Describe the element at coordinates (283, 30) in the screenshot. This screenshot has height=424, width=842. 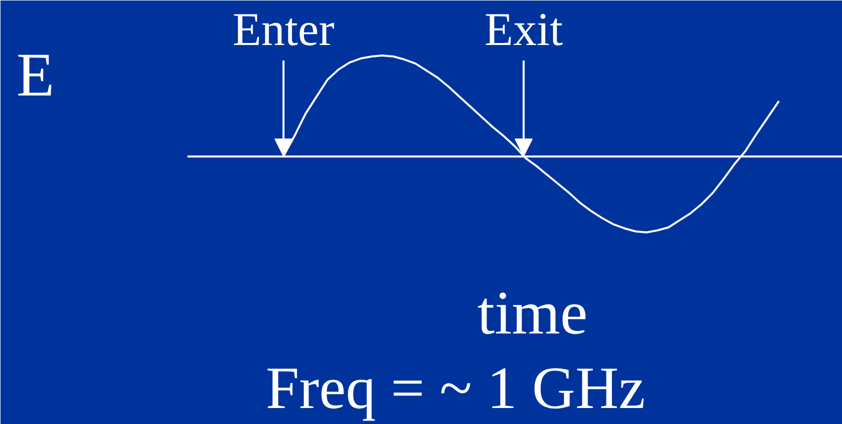
I see `annotation: Enter` at that location.